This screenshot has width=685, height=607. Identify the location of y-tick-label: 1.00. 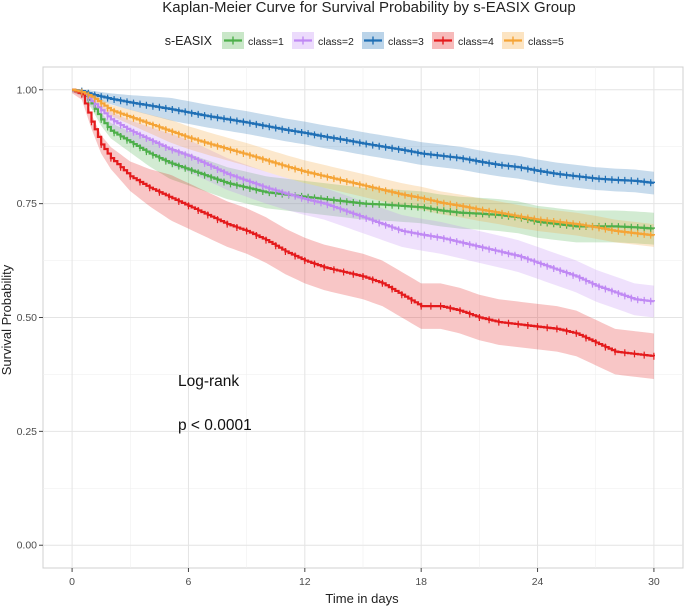
(27, 90).